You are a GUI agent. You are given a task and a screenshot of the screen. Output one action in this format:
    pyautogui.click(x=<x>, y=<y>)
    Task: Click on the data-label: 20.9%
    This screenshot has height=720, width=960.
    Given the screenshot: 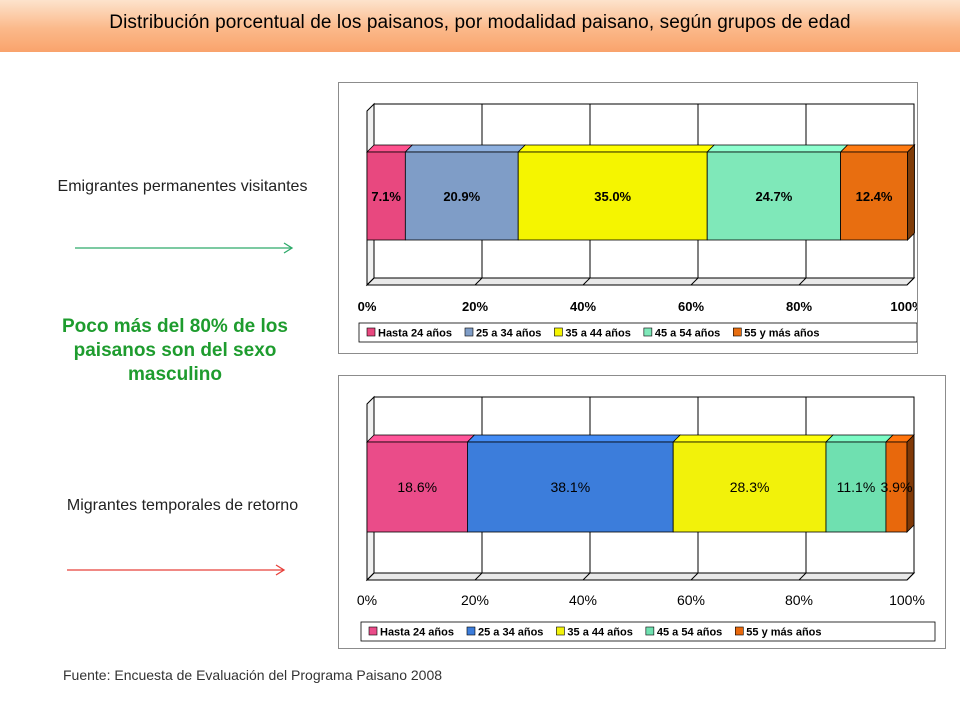 What is the action you would take?
    pyautogui.click(x=461, y=196)
    